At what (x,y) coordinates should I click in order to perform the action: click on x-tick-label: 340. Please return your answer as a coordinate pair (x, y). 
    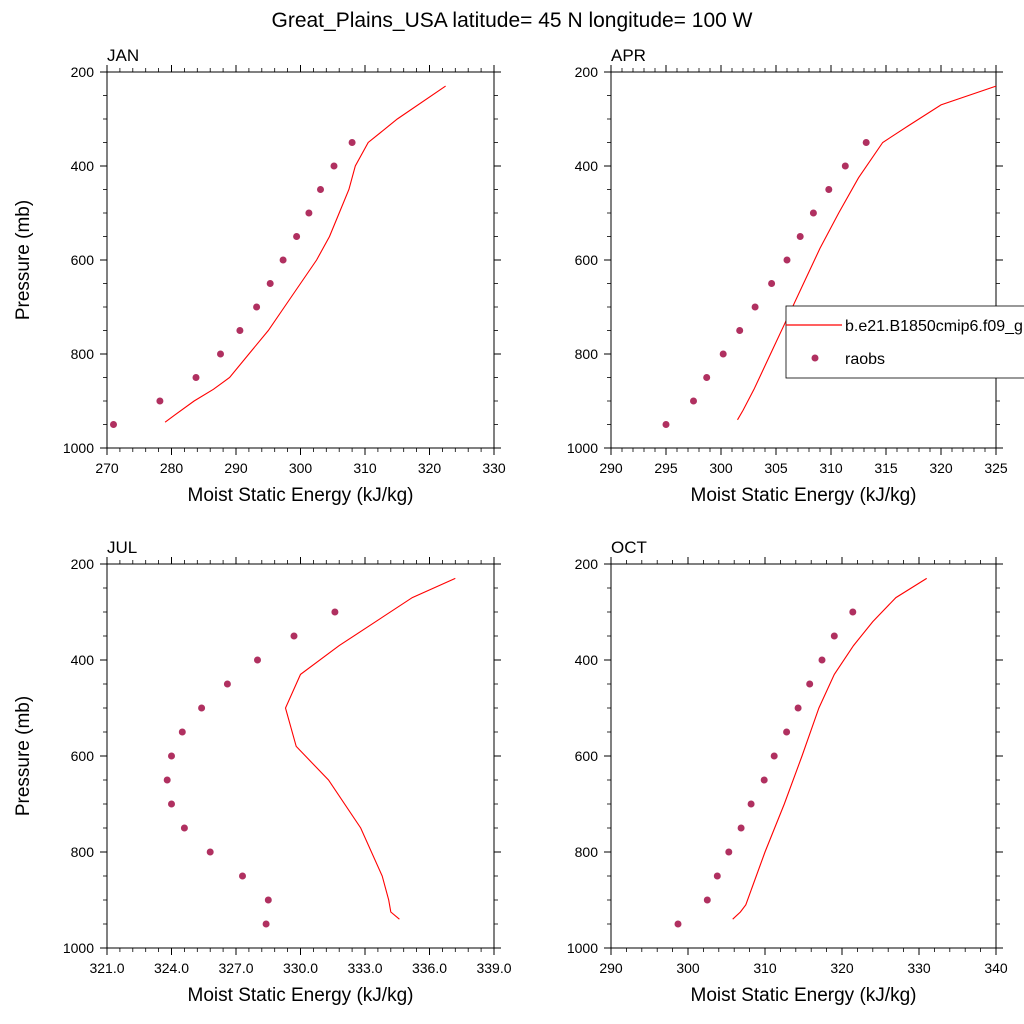
    Looking at the image, I should click on (996, 968).